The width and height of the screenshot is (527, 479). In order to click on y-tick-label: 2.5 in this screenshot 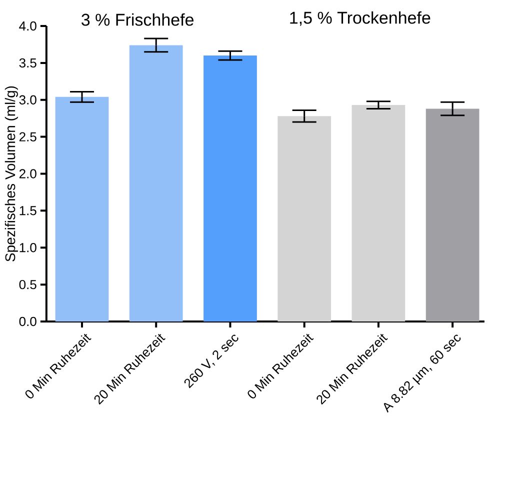, I will do `click(27, 137)`.